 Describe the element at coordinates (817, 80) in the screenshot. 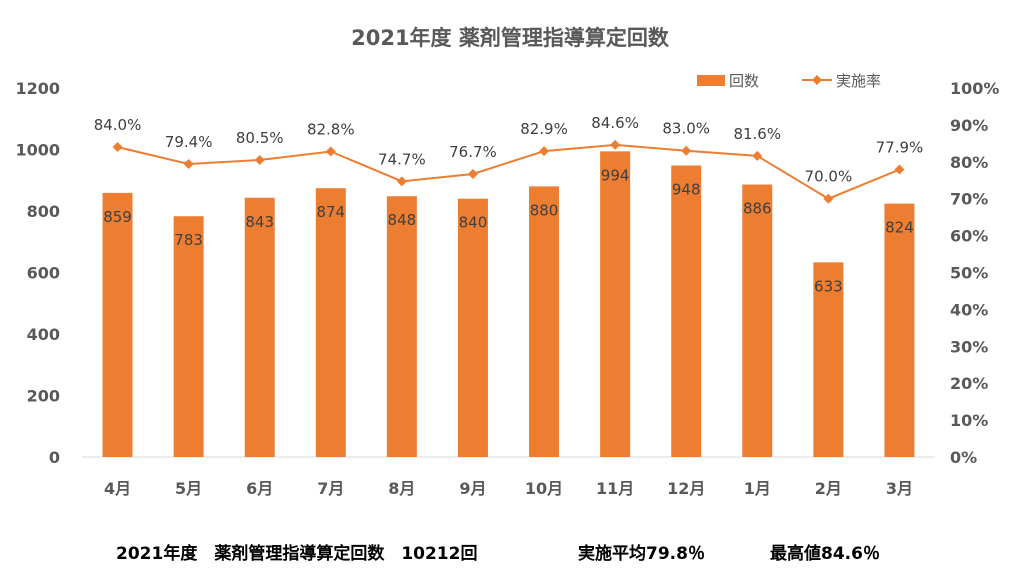

I see `legend-line-marker` at that location.